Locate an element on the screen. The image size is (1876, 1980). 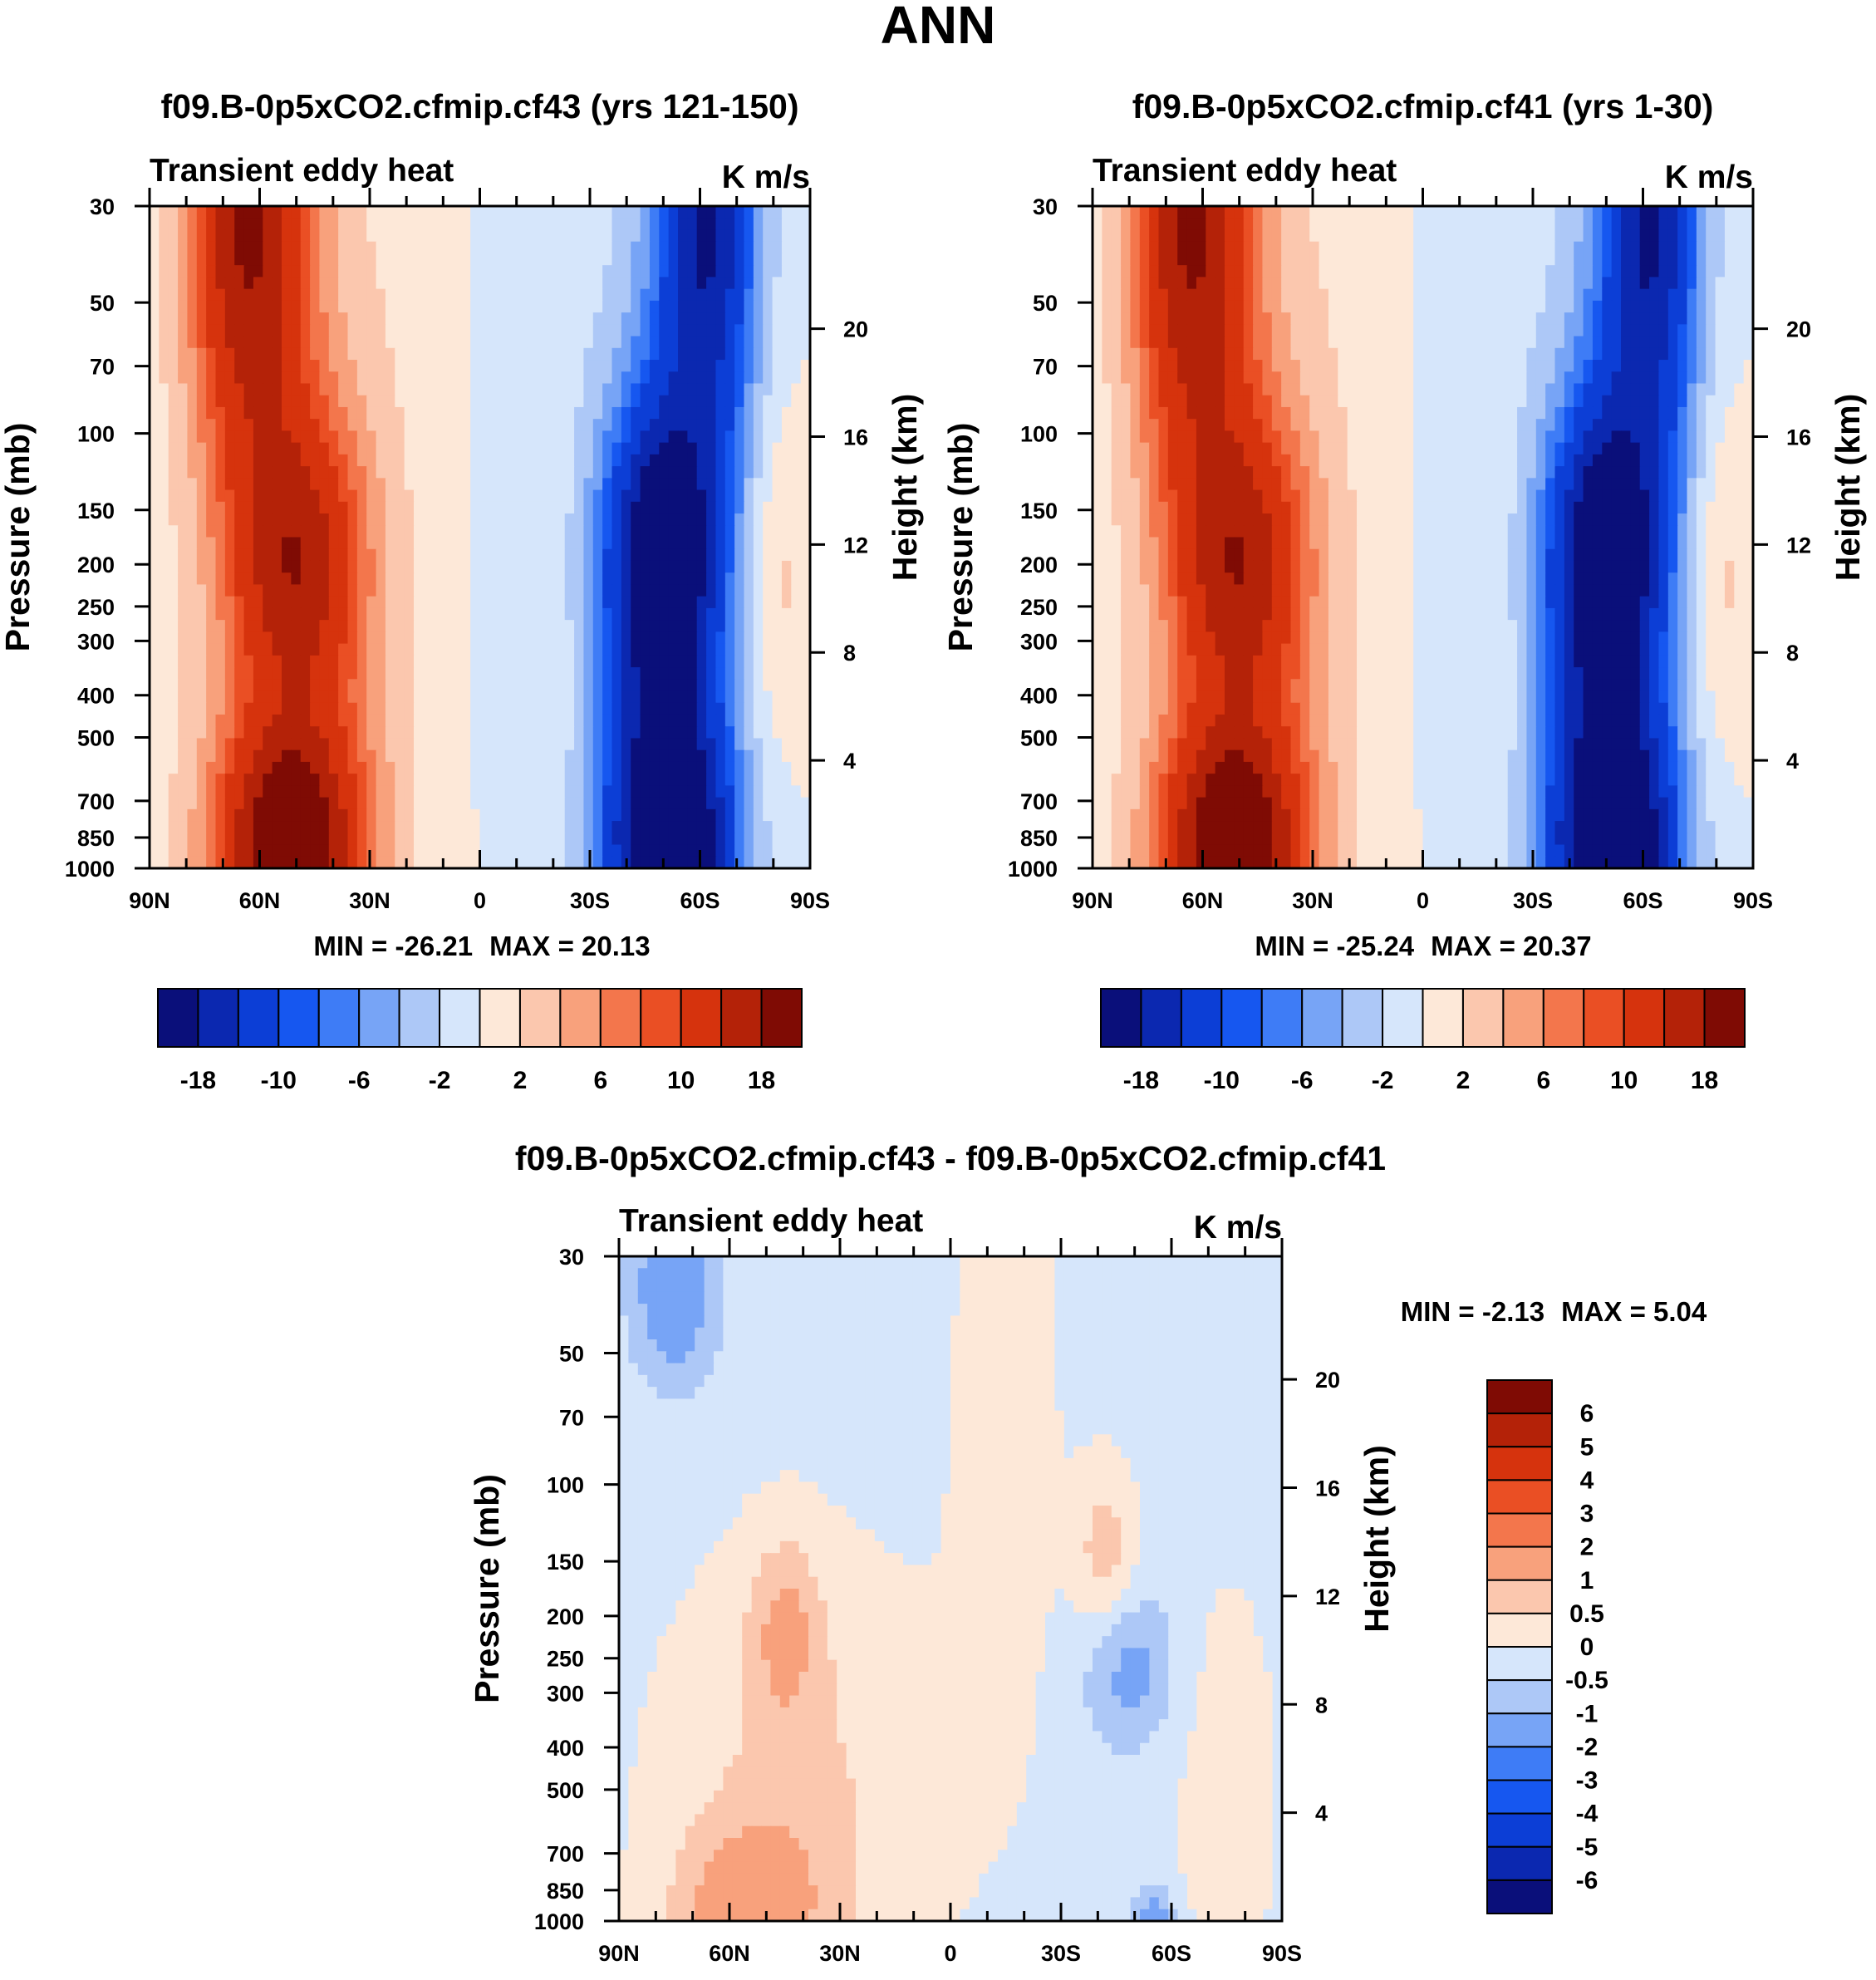
y-tick-label: 200 is located at coordinates (96, 565).